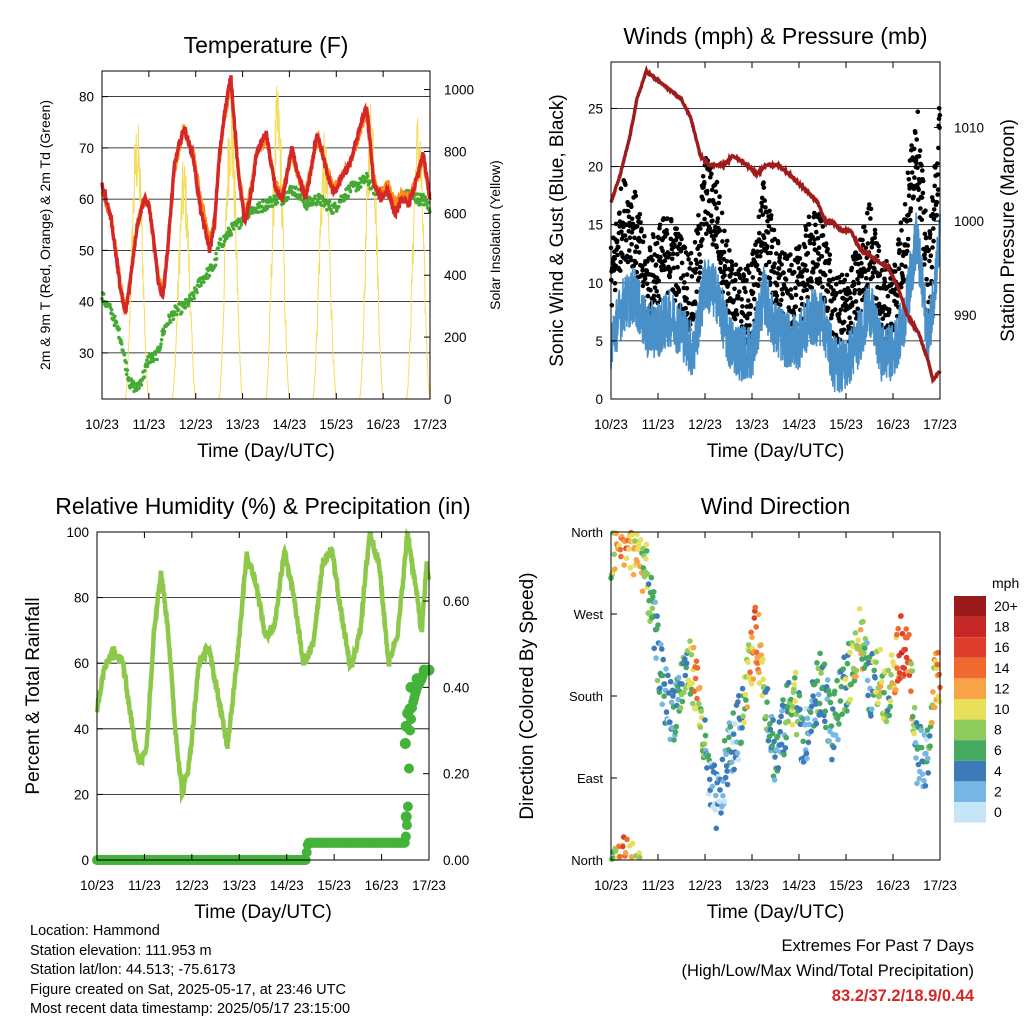 This screenshot has width=1024, height=1024. I want to click on humidity-y2tick-label: 0.20, so click(456, 774).